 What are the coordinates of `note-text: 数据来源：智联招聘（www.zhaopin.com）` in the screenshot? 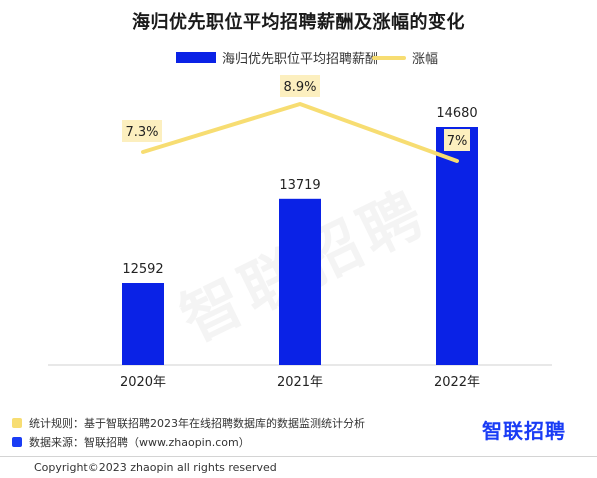 It's located at (139, 442).